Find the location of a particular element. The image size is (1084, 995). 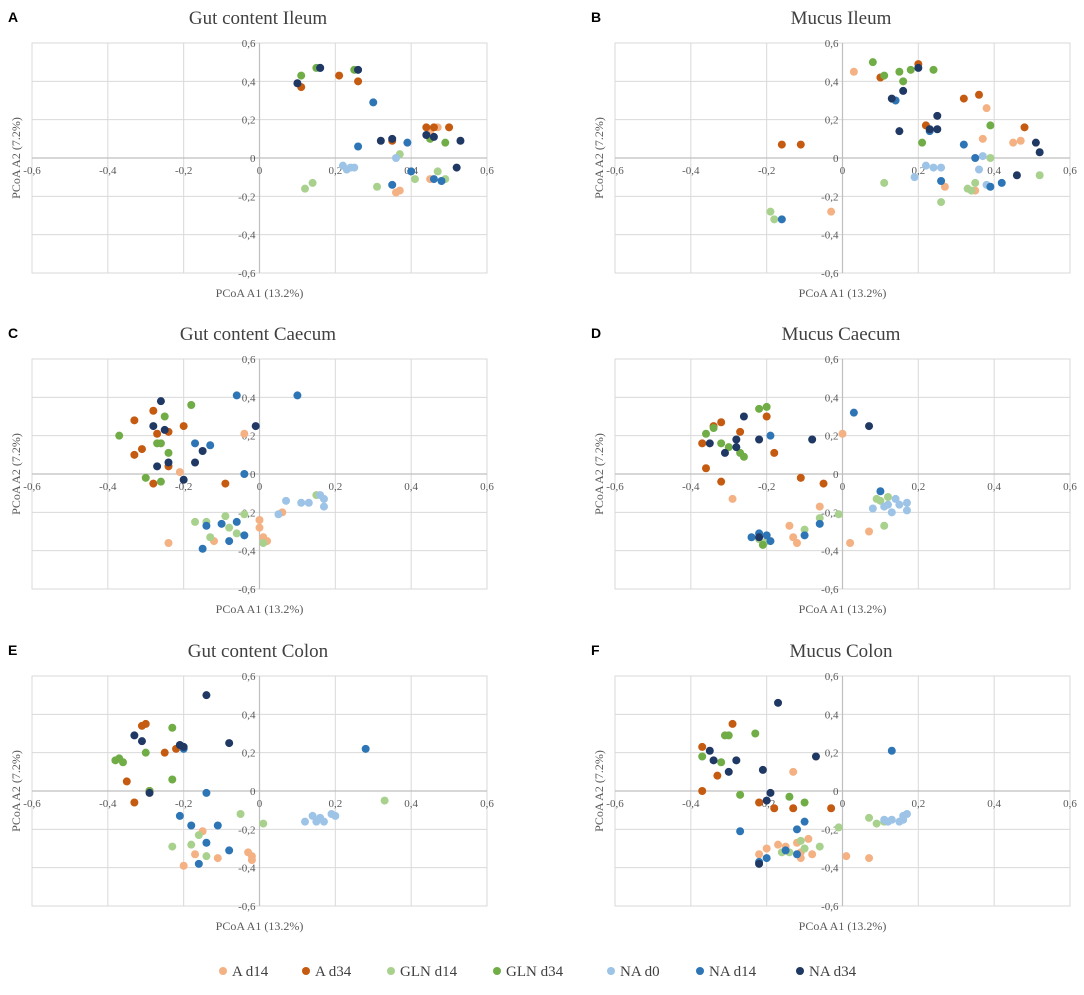

panel-e-point-na-d14 is located at coordinates (191, 825).